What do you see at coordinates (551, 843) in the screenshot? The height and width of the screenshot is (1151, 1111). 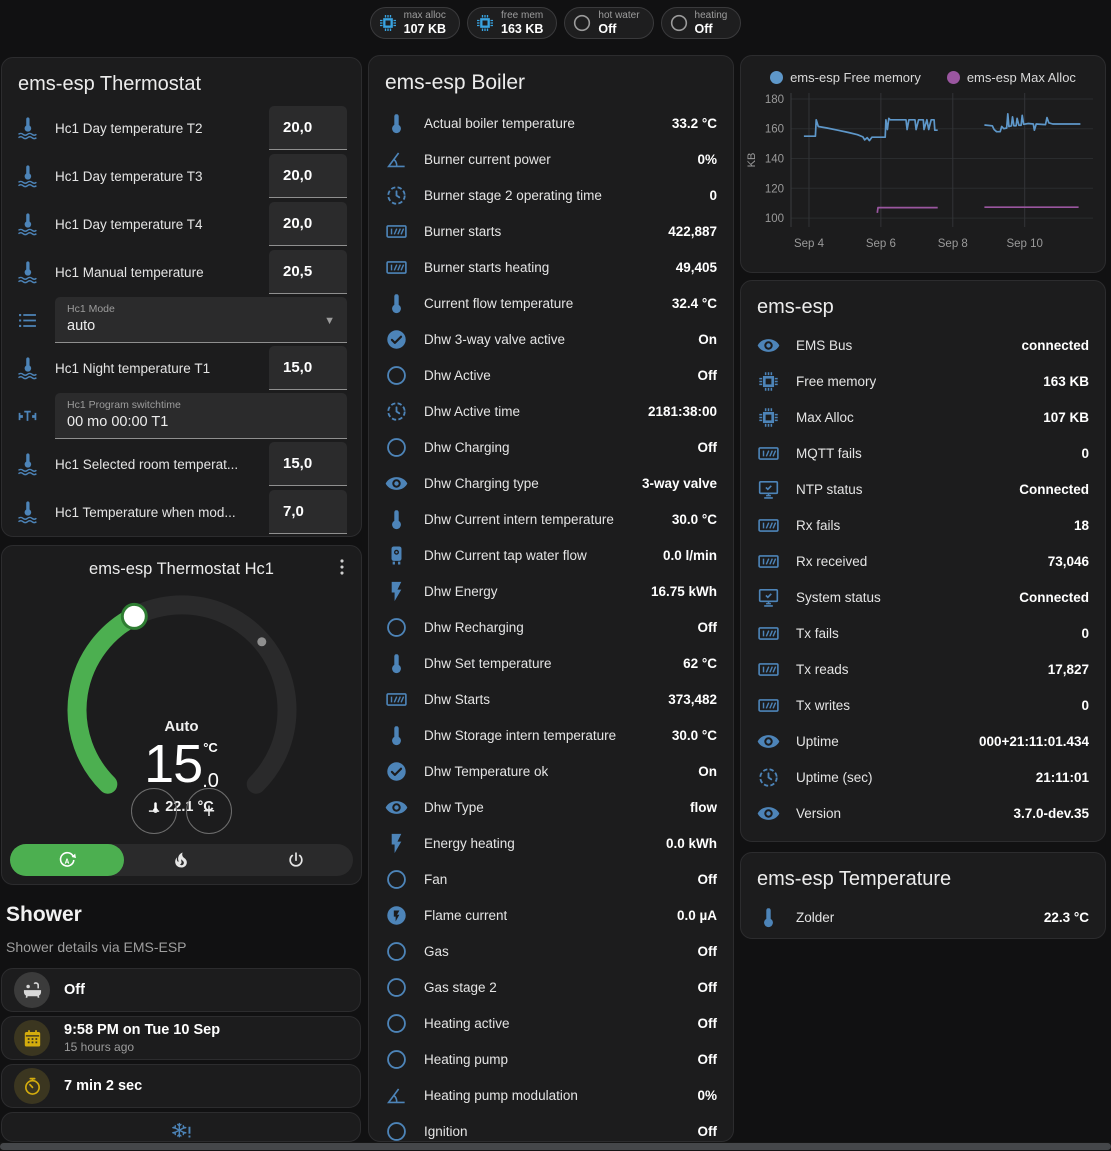 I see `entity-row: Energy heating 0.0 kWh` at bounding box center [551, 843].